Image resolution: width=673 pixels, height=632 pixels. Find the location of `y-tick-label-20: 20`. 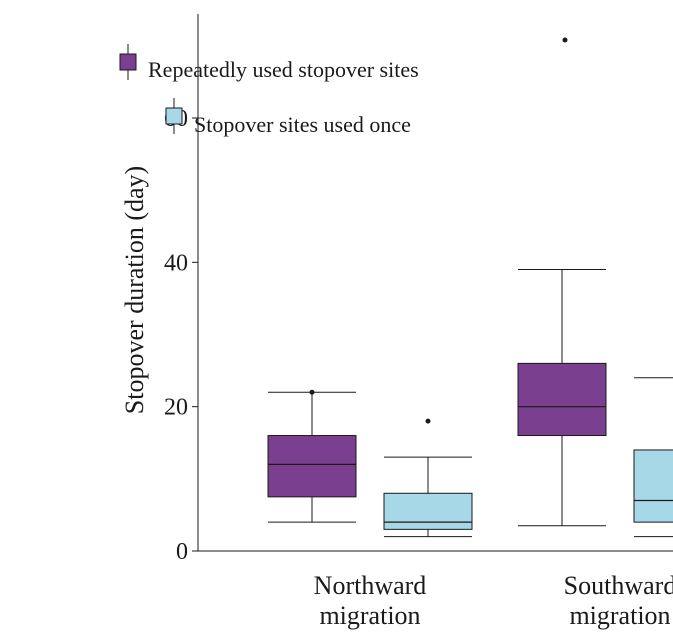

y-tick-label-20: 20 is located at coordinates (176, 408).